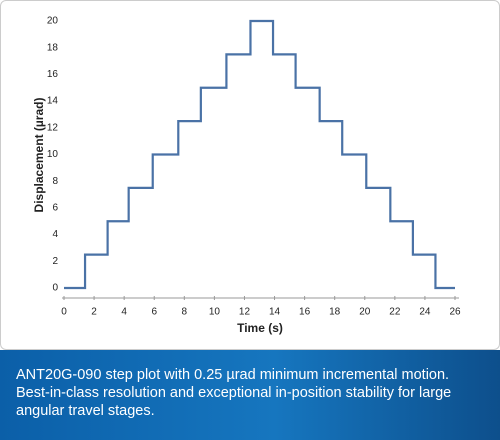 This screenshot has height=440, width=500. I want to click on x-tick-label: 2, so click(94, 312).